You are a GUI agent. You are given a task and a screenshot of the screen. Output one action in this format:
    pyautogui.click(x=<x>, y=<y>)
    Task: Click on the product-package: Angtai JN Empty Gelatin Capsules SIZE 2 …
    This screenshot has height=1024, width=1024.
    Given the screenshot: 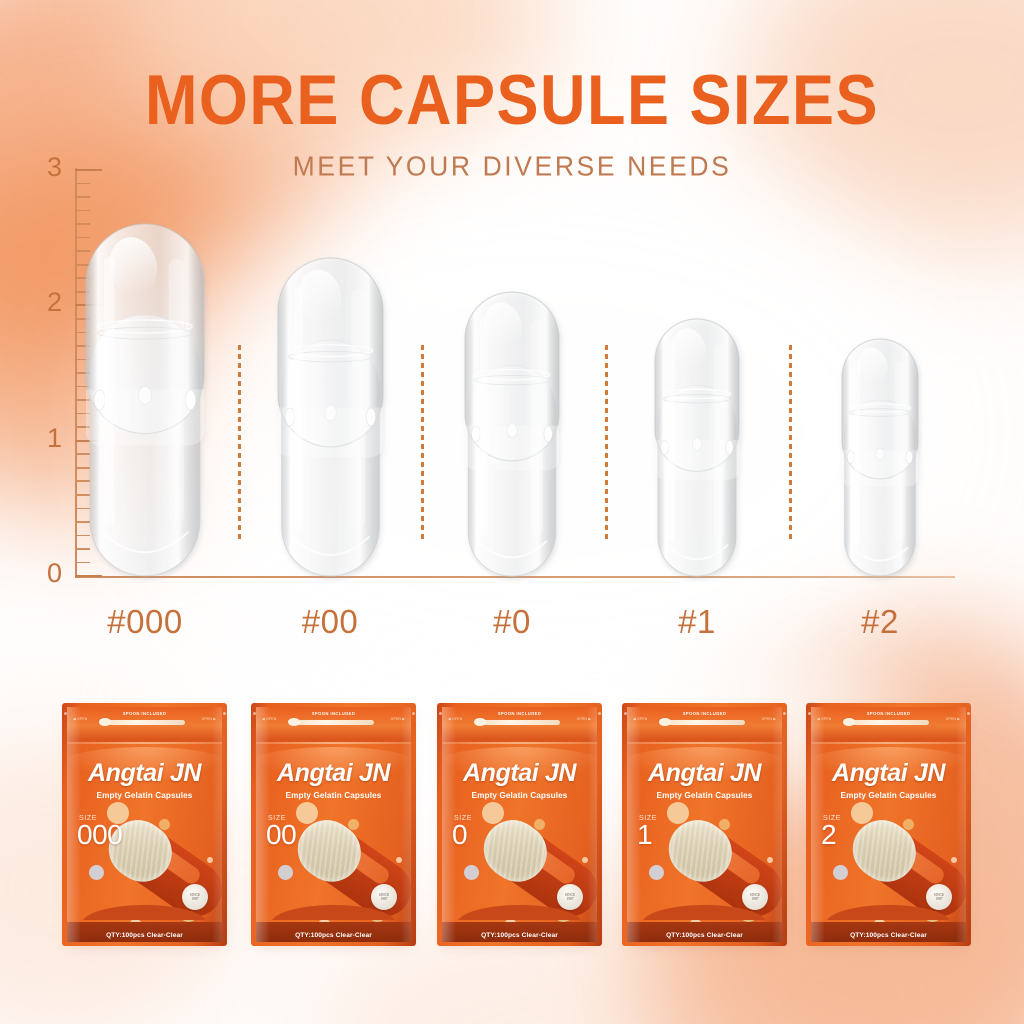 What is the action you would take?
    pyautogui.click(x=888, y=824)
    